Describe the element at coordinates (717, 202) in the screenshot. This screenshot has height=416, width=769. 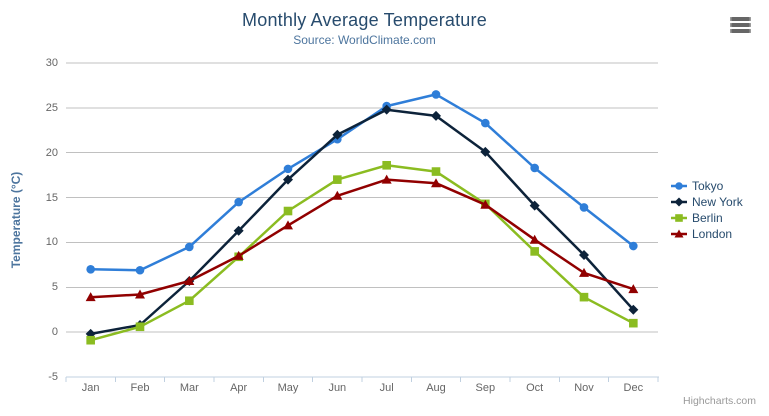
I see `legend-label: New York` at that location.